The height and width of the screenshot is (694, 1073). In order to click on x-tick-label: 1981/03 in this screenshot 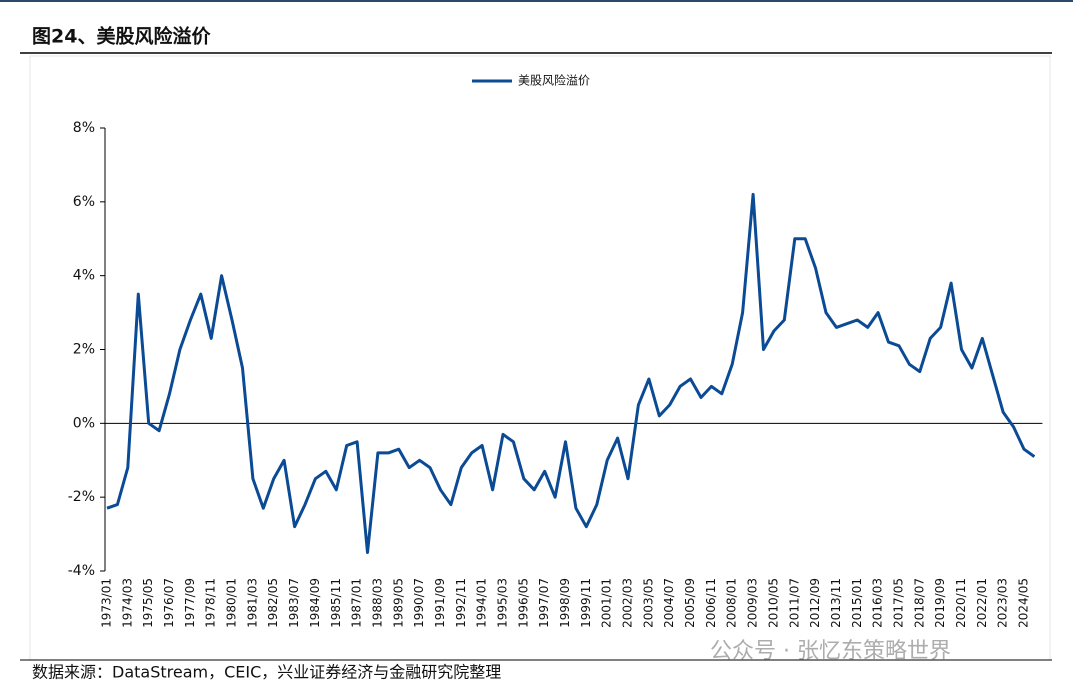, I will do `click(252, 603)`.